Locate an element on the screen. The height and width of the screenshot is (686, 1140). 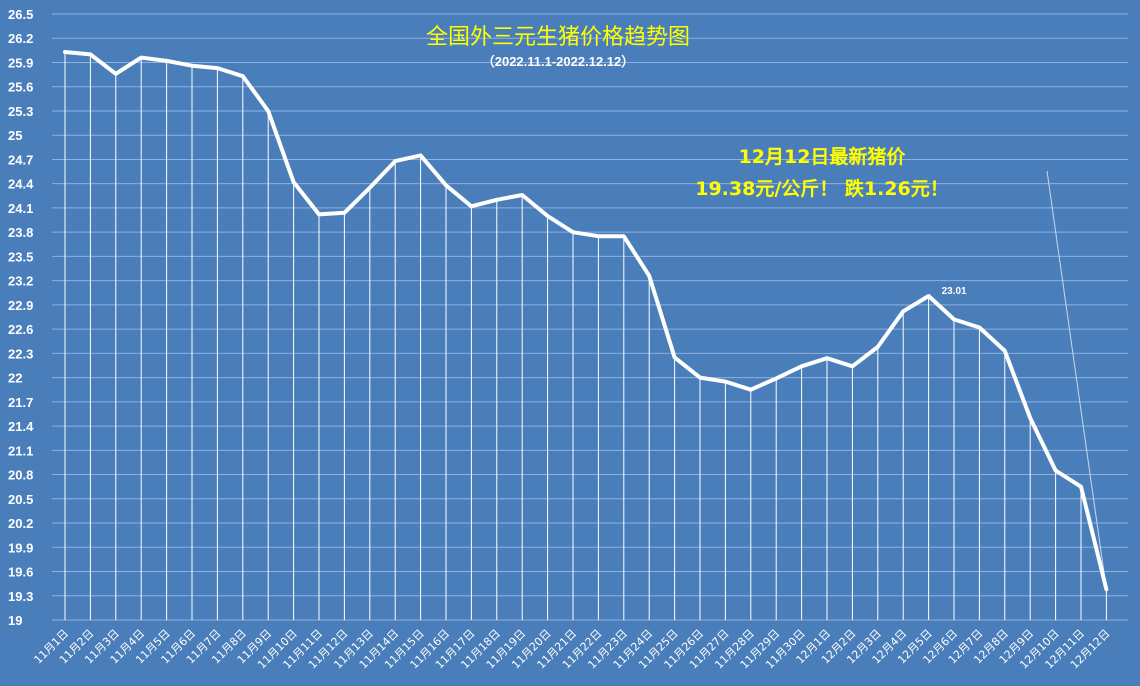
y-tick-label: 21.4 is located at coordinates (21, 426).